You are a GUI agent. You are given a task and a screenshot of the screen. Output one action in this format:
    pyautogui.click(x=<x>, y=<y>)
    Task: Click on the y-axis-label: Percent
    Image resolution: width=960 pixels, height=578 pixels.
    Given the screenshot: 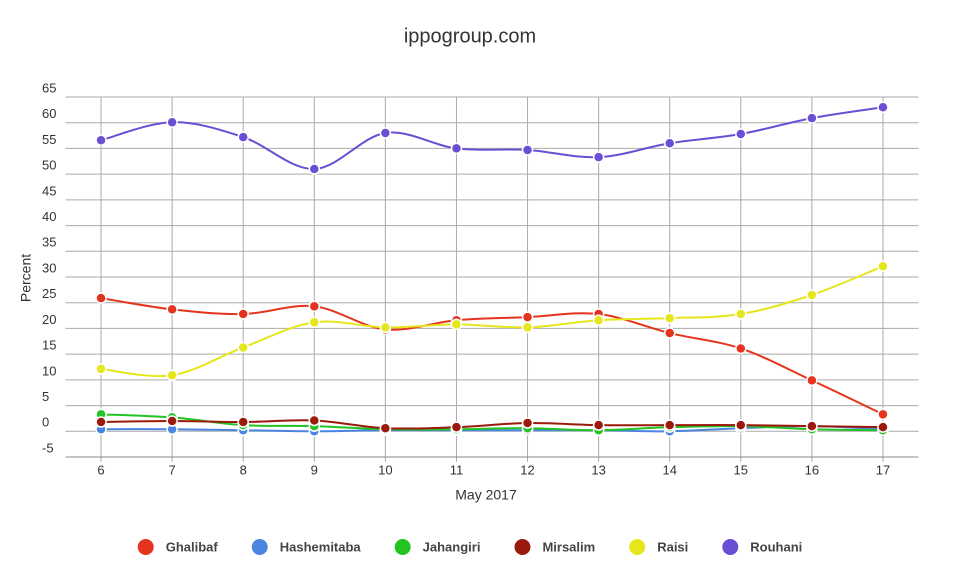 What is the action you would take?
    pyautogui.click(x=26, y=278)
    